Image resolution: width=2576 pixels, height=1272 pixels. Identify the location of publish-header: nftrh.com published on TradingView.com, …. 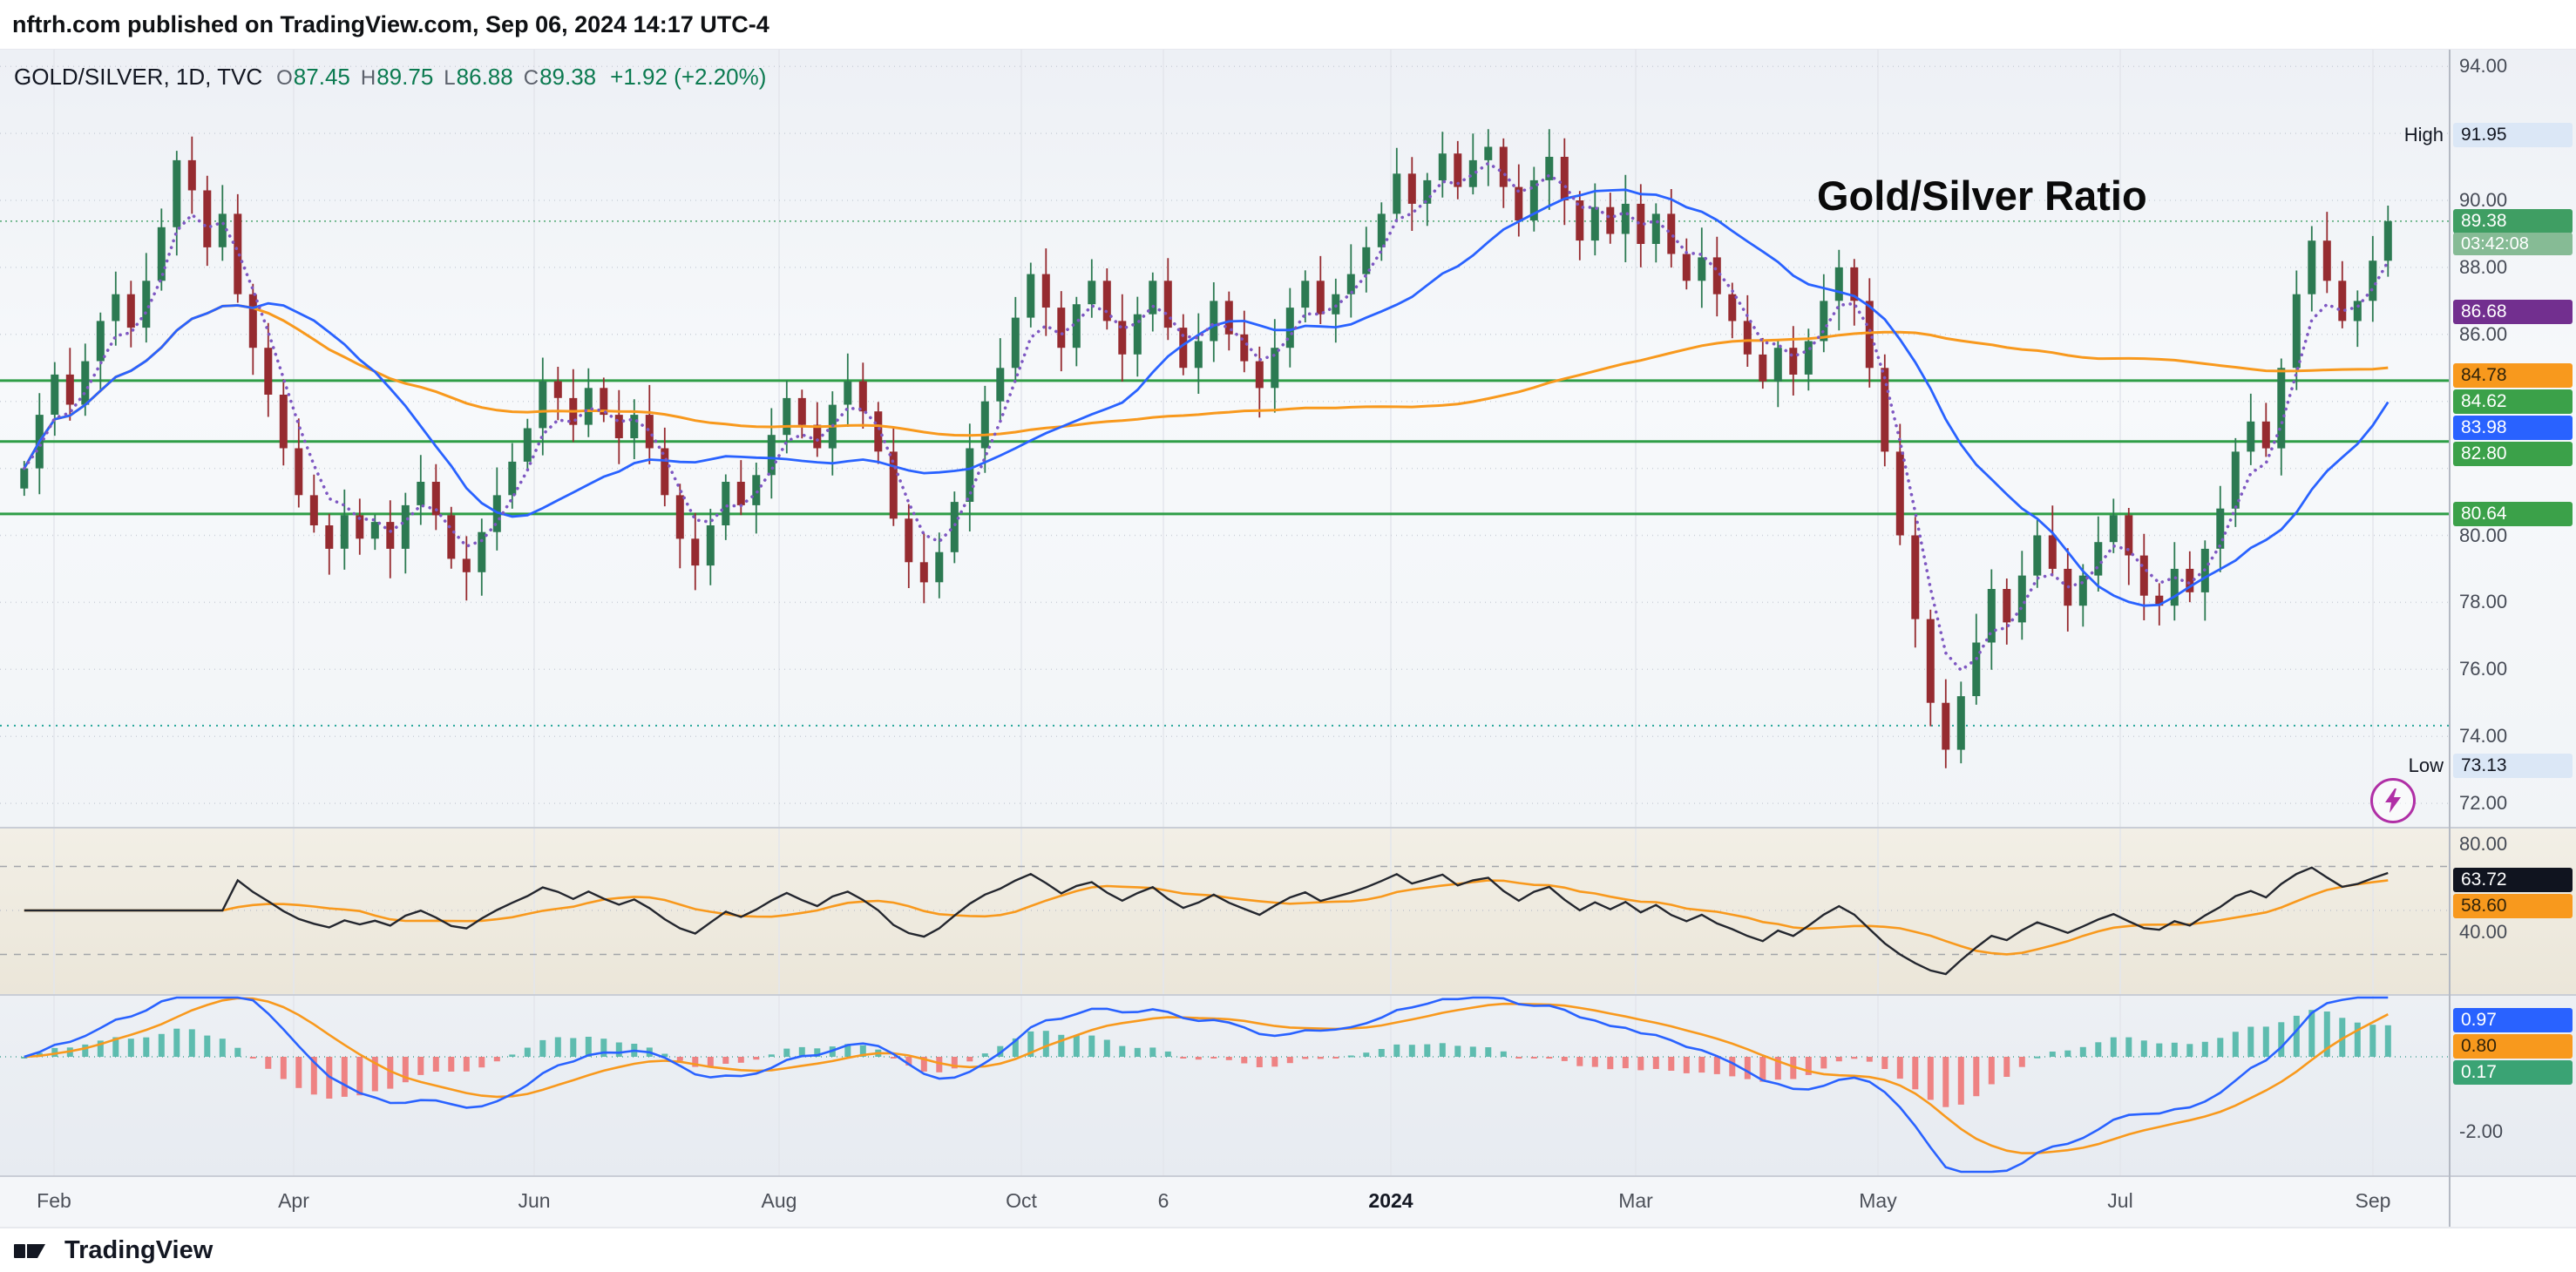
(1288, 24).